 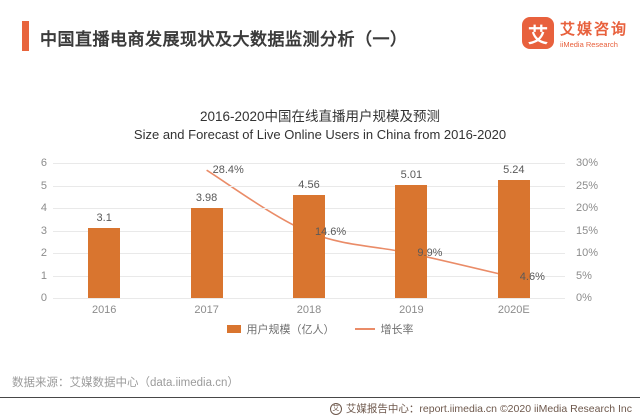 What do you see at coordinates (206, 310) in the screenshot?
I see `x-axis-label: 2017` at bounding box center [206, 310].